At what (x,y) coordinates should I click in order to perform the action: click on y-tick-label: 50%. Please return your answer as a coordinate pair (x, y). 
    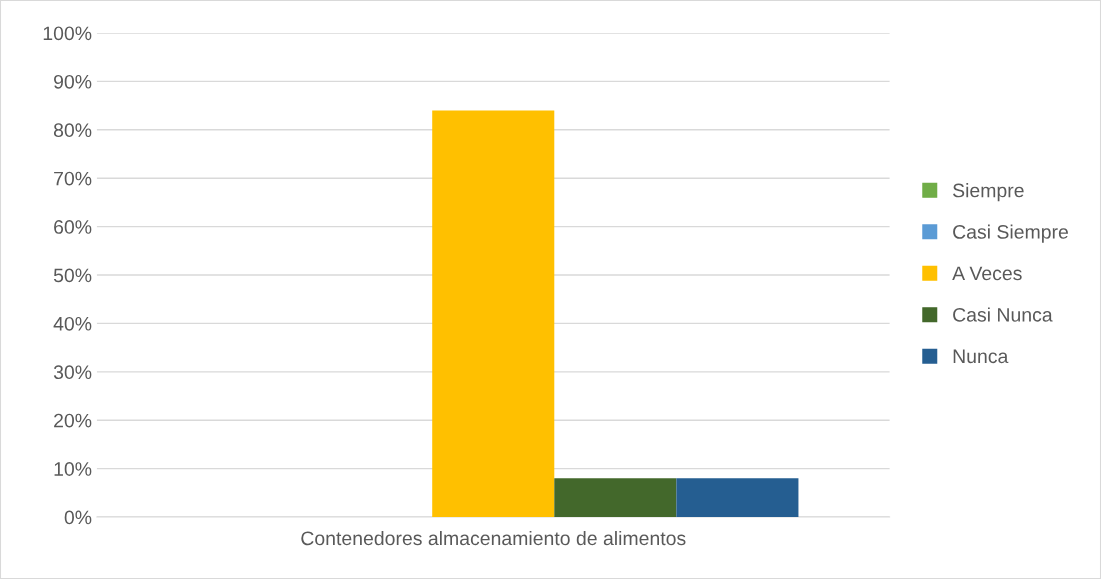
    Looking at the image, I should click on (72, 275).